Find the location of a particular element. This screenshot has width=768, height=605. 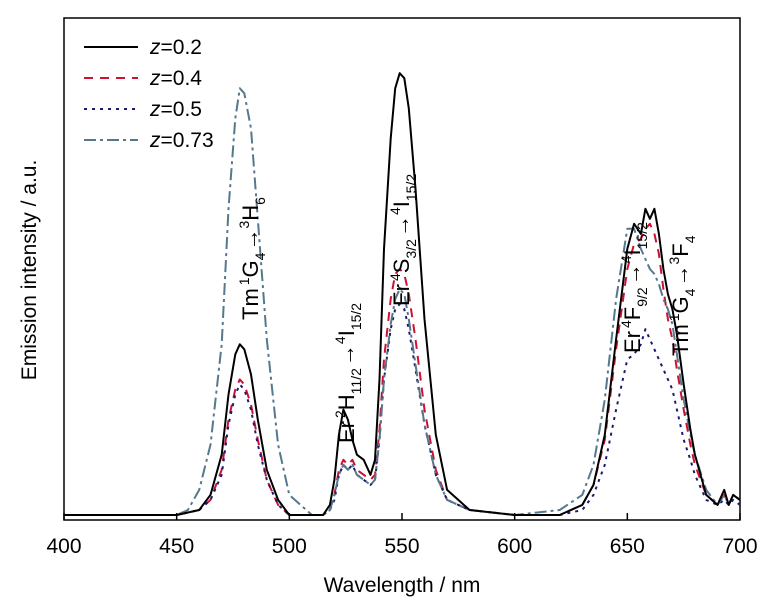

legend-entry: z=0.73 is located at coordinates (181, 140).